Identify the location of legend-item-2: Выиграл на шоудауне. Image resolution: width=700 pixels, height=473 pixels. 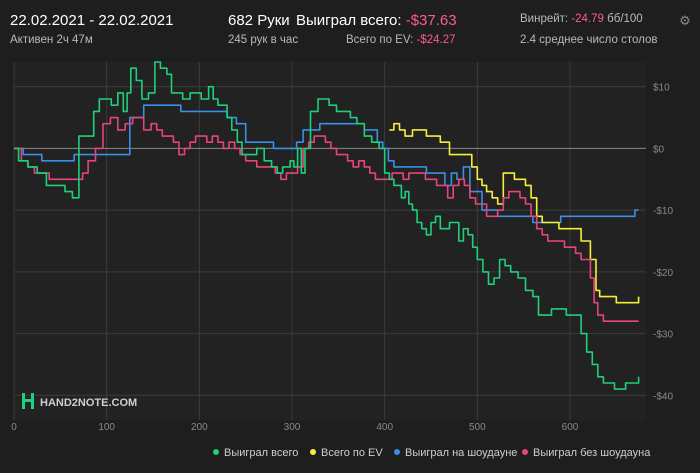
(455, 453).